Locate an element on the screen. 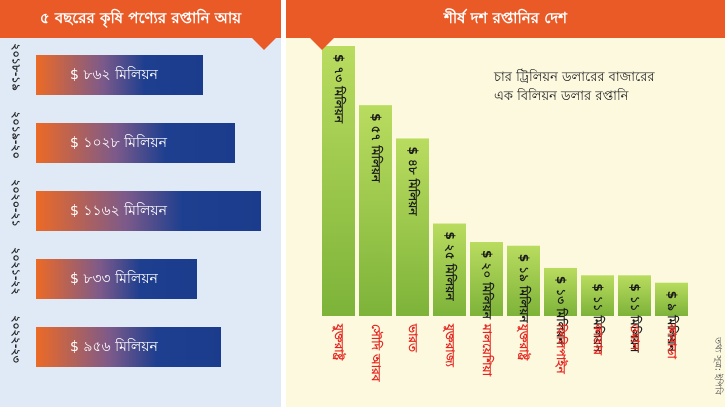  country-name: মালয়েশিয়া is located at coordinates (487, 350).